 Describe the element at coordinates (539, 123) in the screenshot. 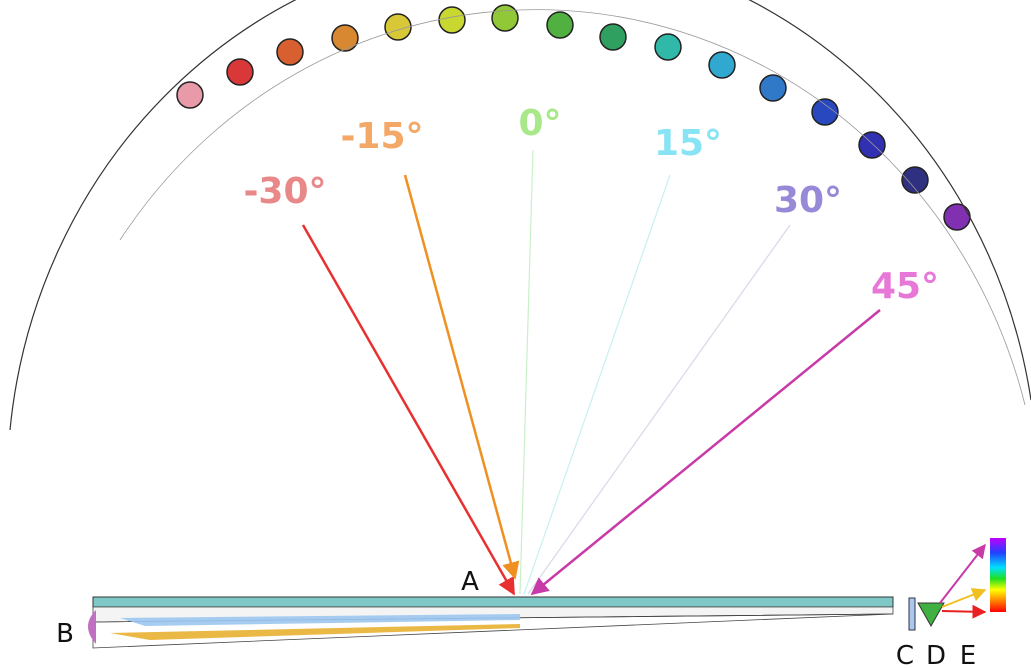

I see `angle-label: 0°` at that location.